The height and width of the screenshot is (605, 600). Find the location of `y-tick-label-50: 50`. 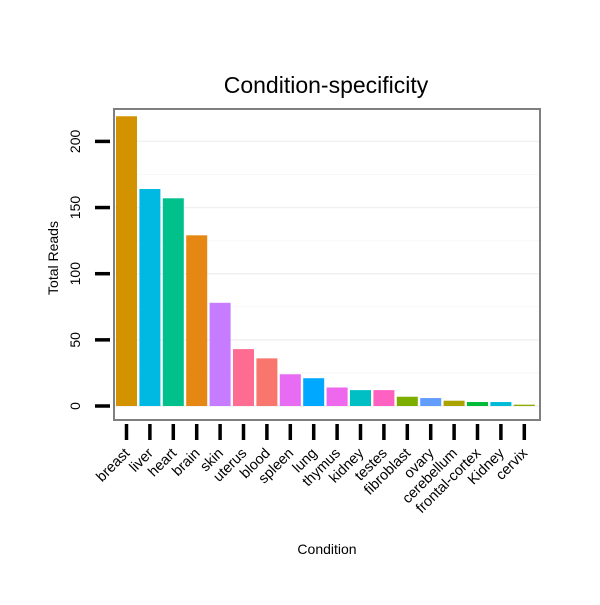

y-tick-label-50: 50 is located at coordinates (75, 340).